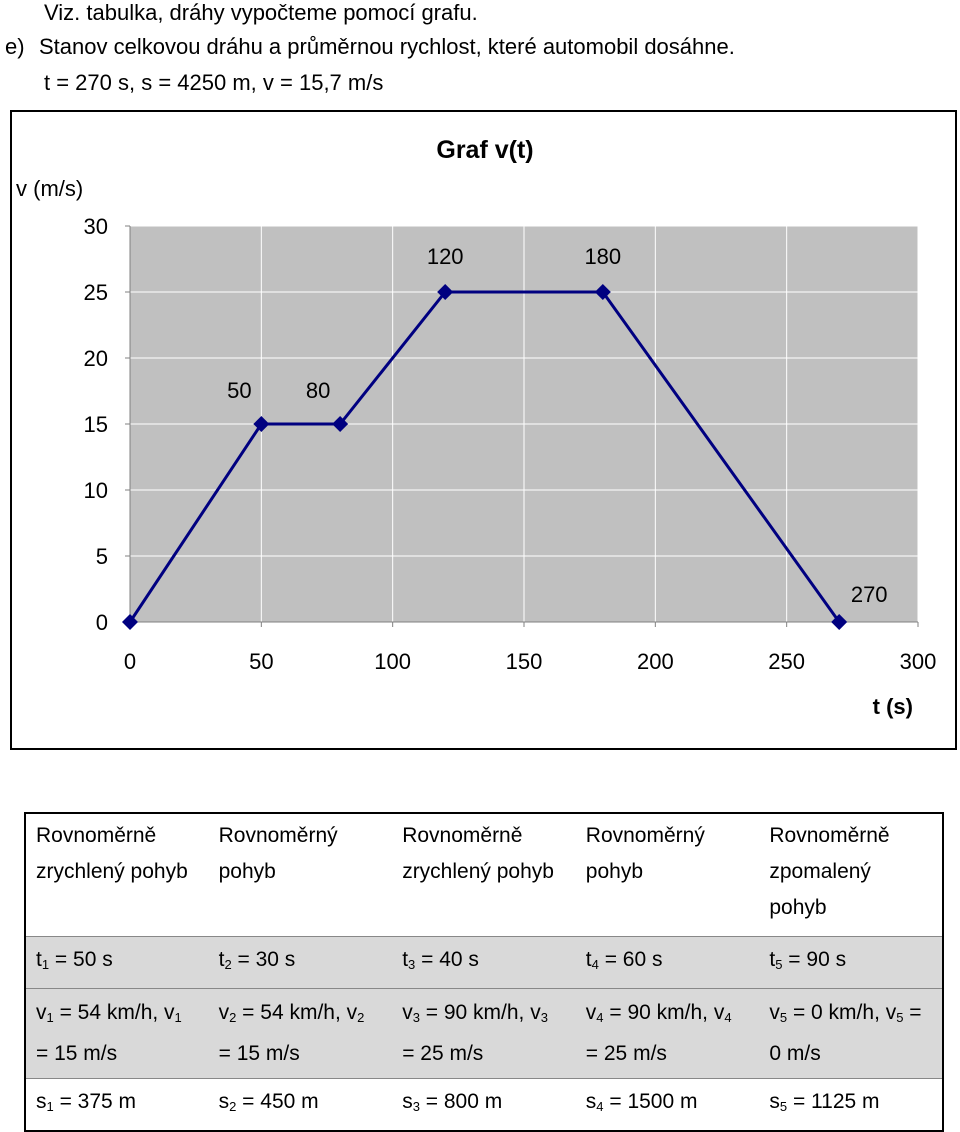 The width and height of the screenshot is (960, 1132). Describe the element at coordinates (667, 1104) in the screenshot. I see `table-cell: s4 = 1500 m` at that location.